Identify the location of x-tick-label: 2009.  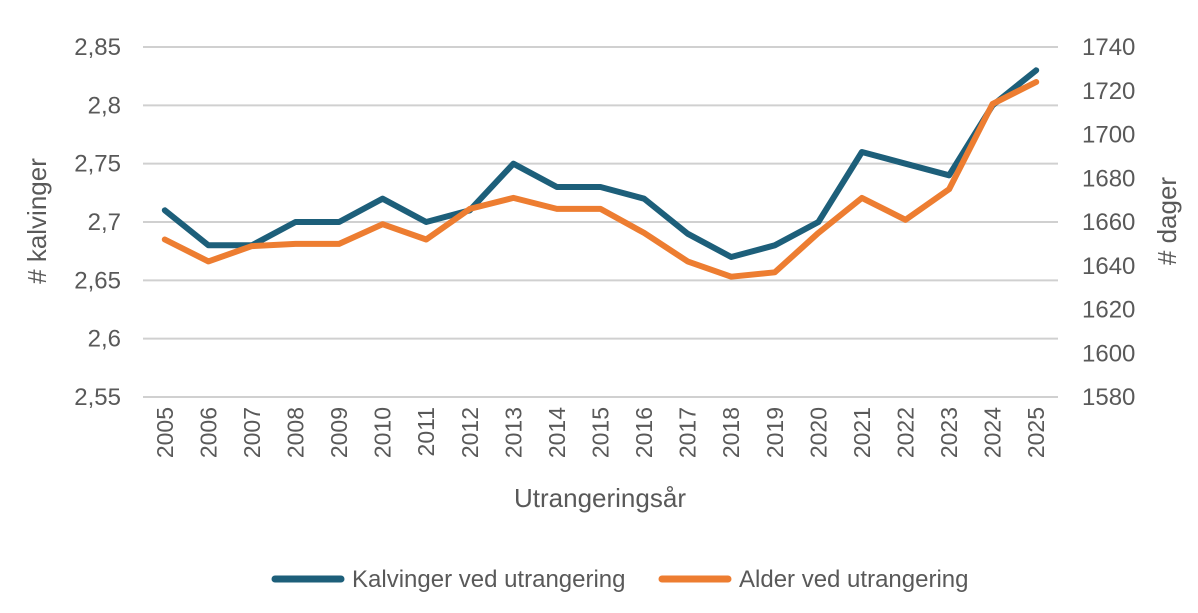
(339, 432).